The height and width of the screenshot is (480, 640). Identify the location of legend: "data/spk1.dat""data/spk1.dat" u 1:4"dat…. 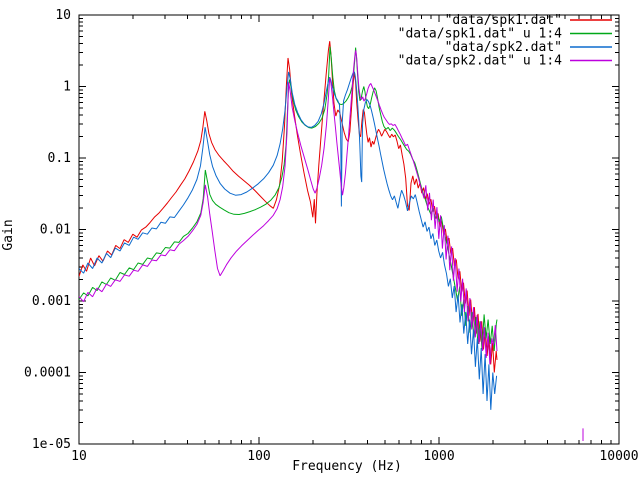
(505, 41).